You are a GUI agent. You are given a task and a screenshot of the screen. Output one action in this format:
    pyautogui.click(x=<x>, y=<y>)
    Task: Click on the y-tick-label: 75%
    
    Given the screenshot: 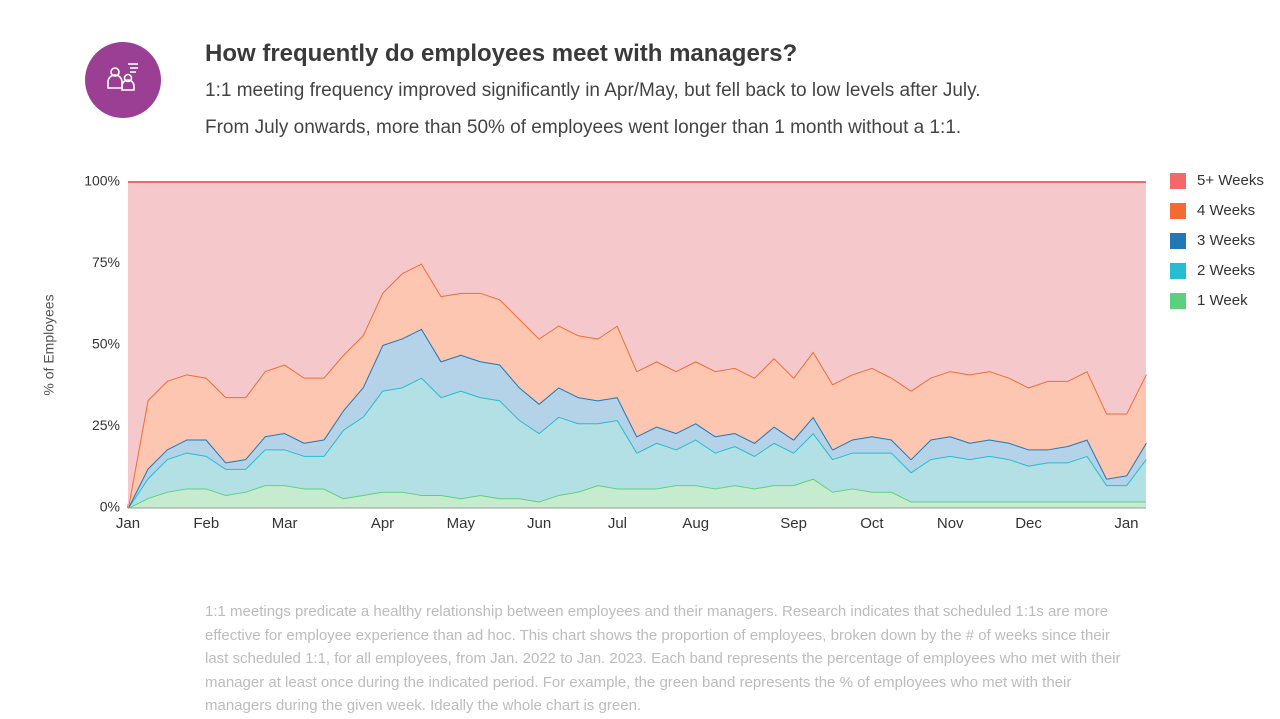 What is the action you would take?
    pyautogui.click(x=106, y=262)
    